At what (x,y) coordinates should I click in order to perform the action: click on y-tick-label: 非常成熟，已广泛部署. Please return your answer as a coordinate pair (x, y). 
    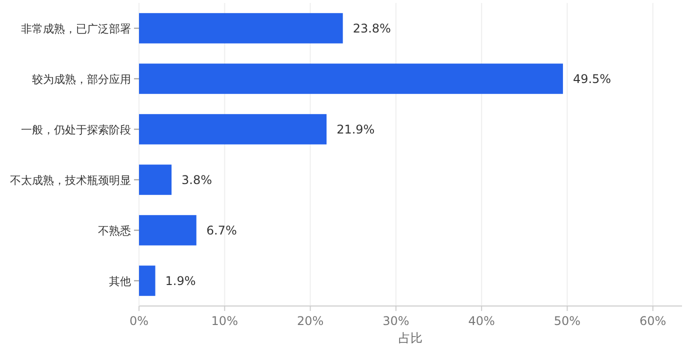
    Looking at the image, I should click on (76, 29).